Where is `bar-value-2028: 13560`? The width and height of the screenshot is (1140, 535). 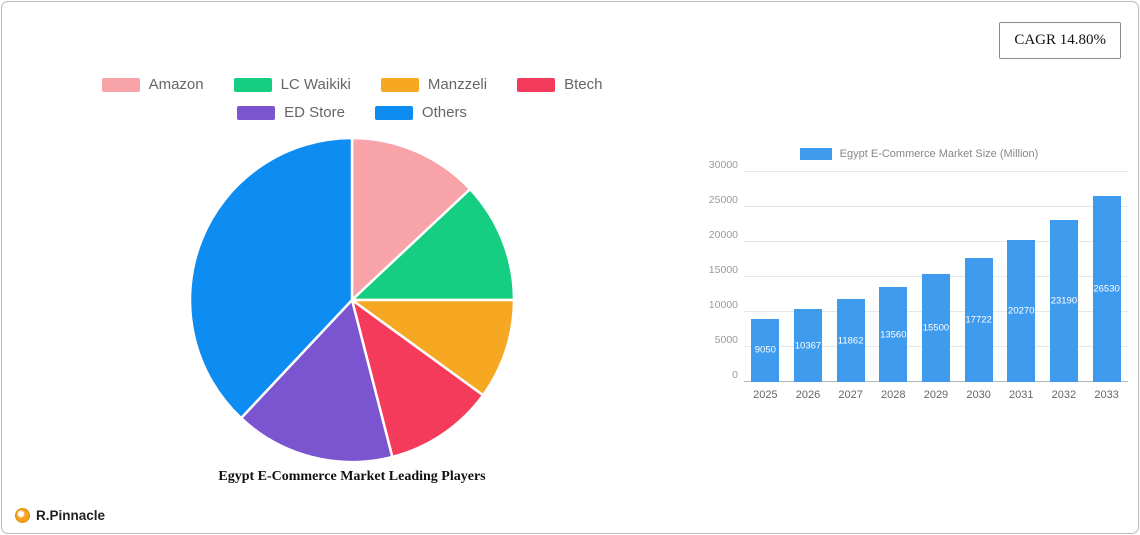 bar-value-2028: 13560 is located at coordinates (893, 335).